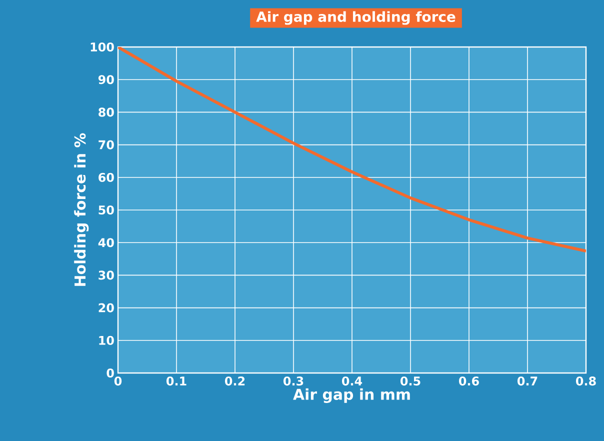  Describe the element at coordinates (106, 145) in the screenshot. I see `y-tick-label: 70` at that location.